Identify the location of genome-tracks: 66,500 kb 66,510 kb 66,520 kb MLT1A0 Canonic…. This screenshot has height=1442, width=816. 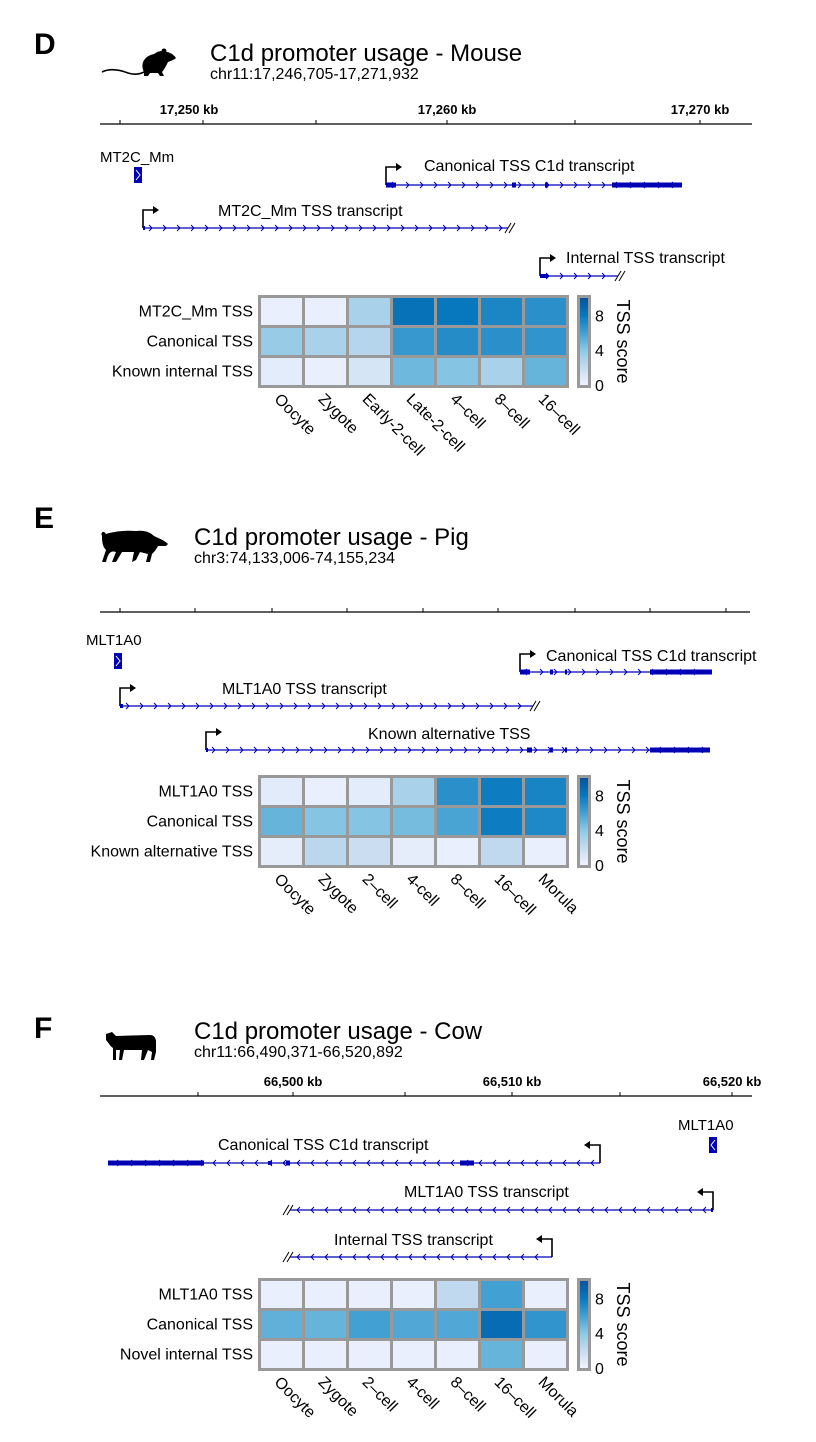
(430, 1169).